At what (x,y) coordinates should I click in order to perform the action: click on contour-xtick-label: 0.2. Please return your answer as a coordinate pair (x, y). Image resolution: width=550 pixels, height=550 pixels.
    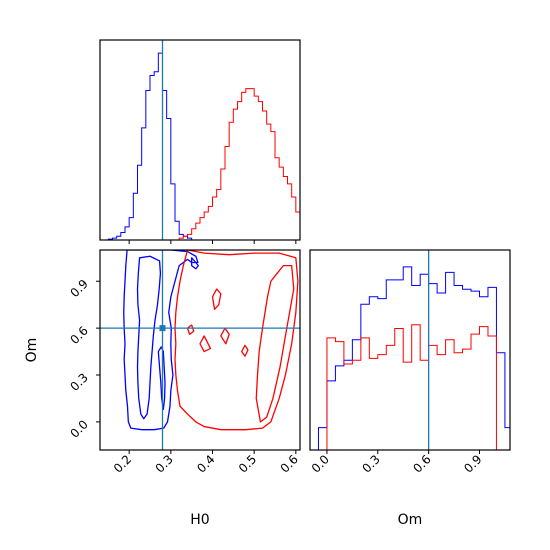
    Looking at the image, I should click on (122, 463).